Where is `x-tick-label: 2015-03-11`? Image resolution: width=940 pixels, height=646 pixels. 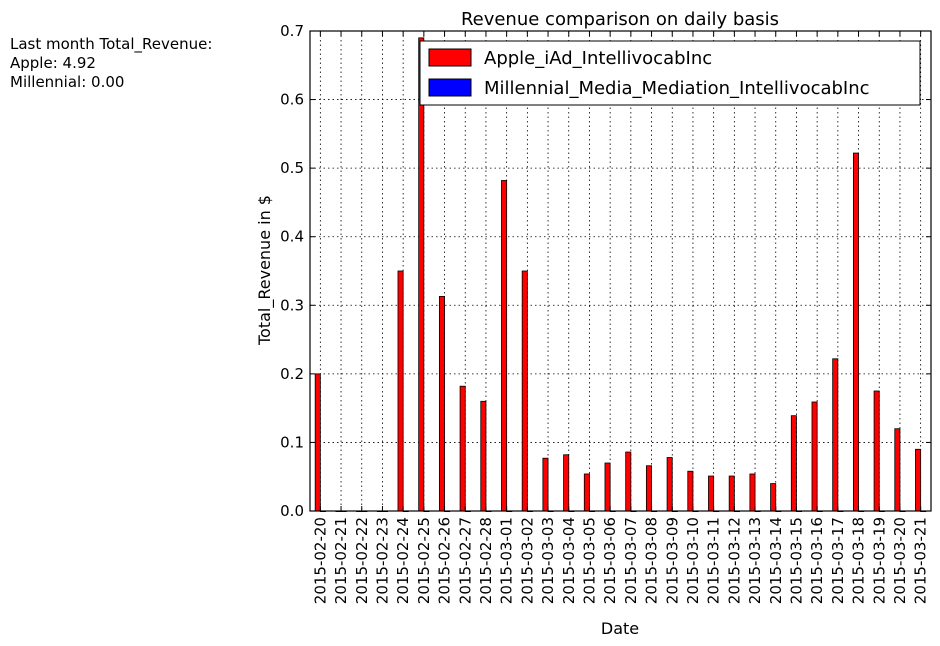
x-tick-label: 2015-03-11 is located at coordinates (714, 560).